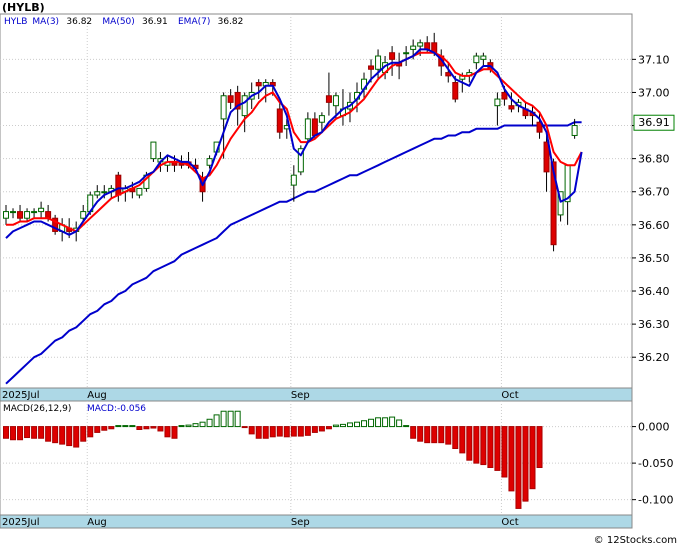  What do you see at coordinates (654, 159) in the screenshot?
I see `price-tick-label: 36.80` at bounding box center [654, 159].